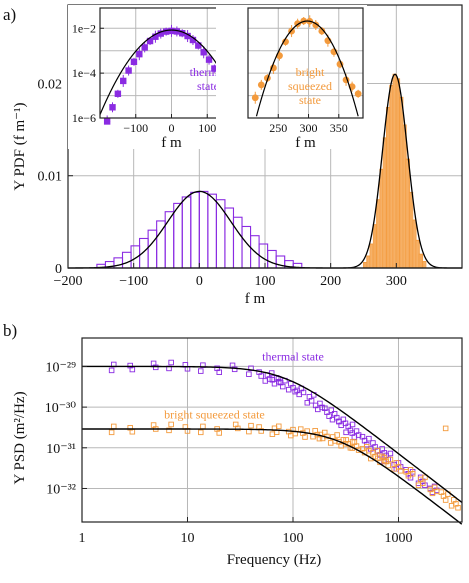 This screenshot has height=583, width=469. What do you see at coordinates (330, 281) in the screenshot?
I see `x-tick-label: 200` at bounding box center [330, 281].